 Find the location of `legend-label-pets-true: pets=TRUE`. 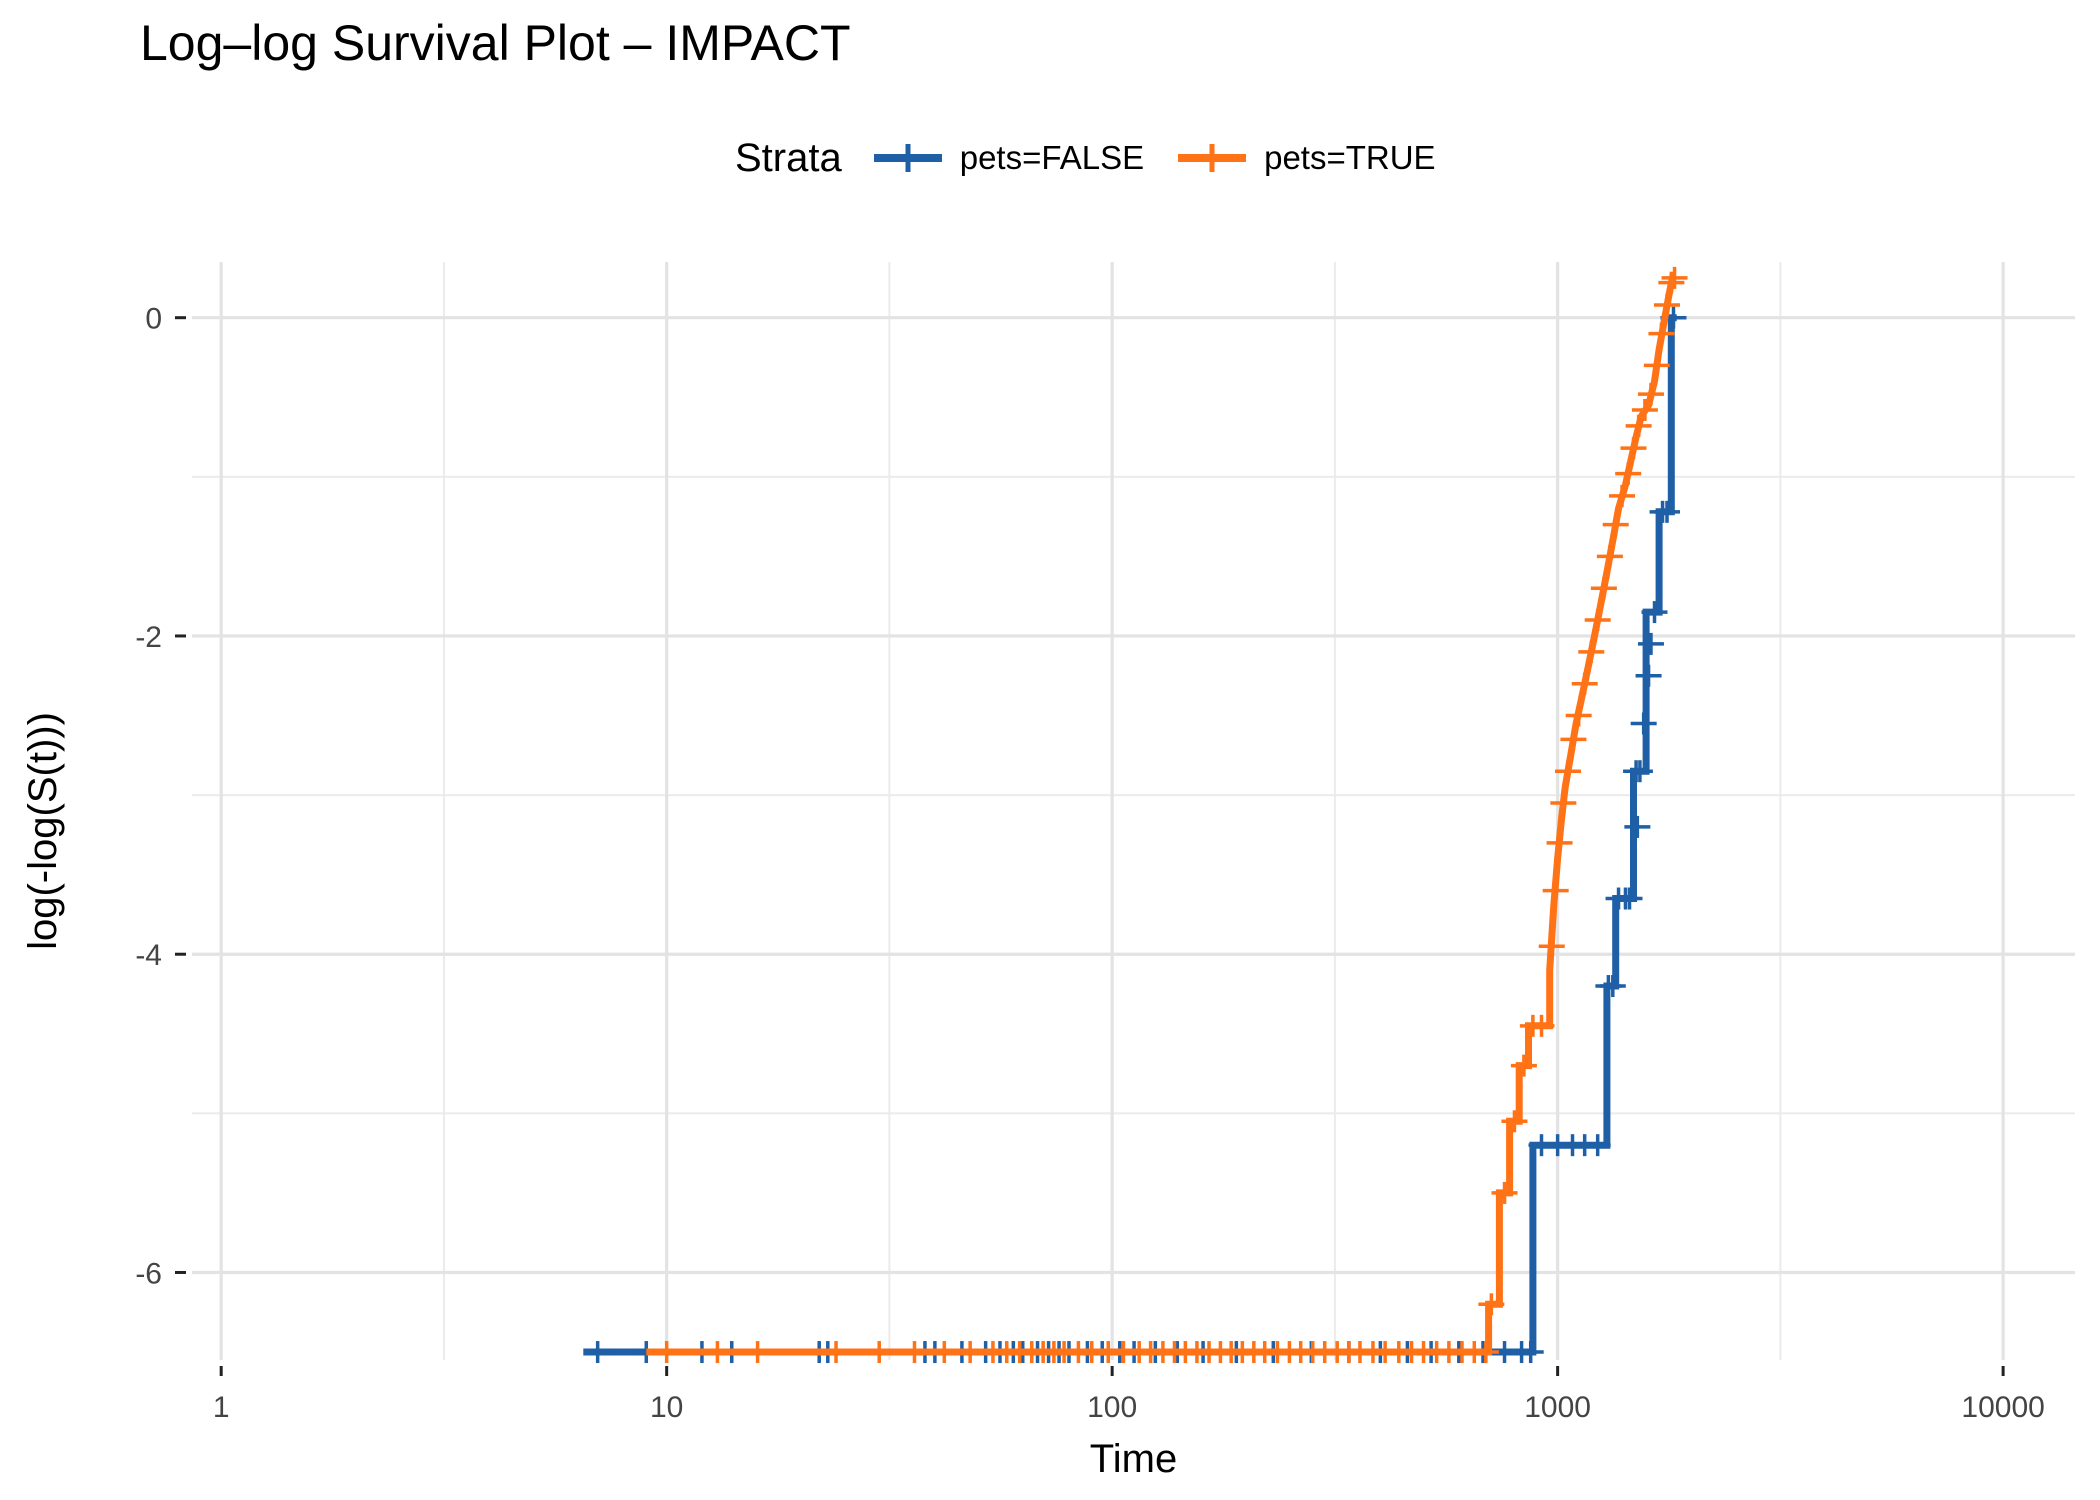

legend-label-pets-true: pets=TRUE is located at coordinates (1350, 157).